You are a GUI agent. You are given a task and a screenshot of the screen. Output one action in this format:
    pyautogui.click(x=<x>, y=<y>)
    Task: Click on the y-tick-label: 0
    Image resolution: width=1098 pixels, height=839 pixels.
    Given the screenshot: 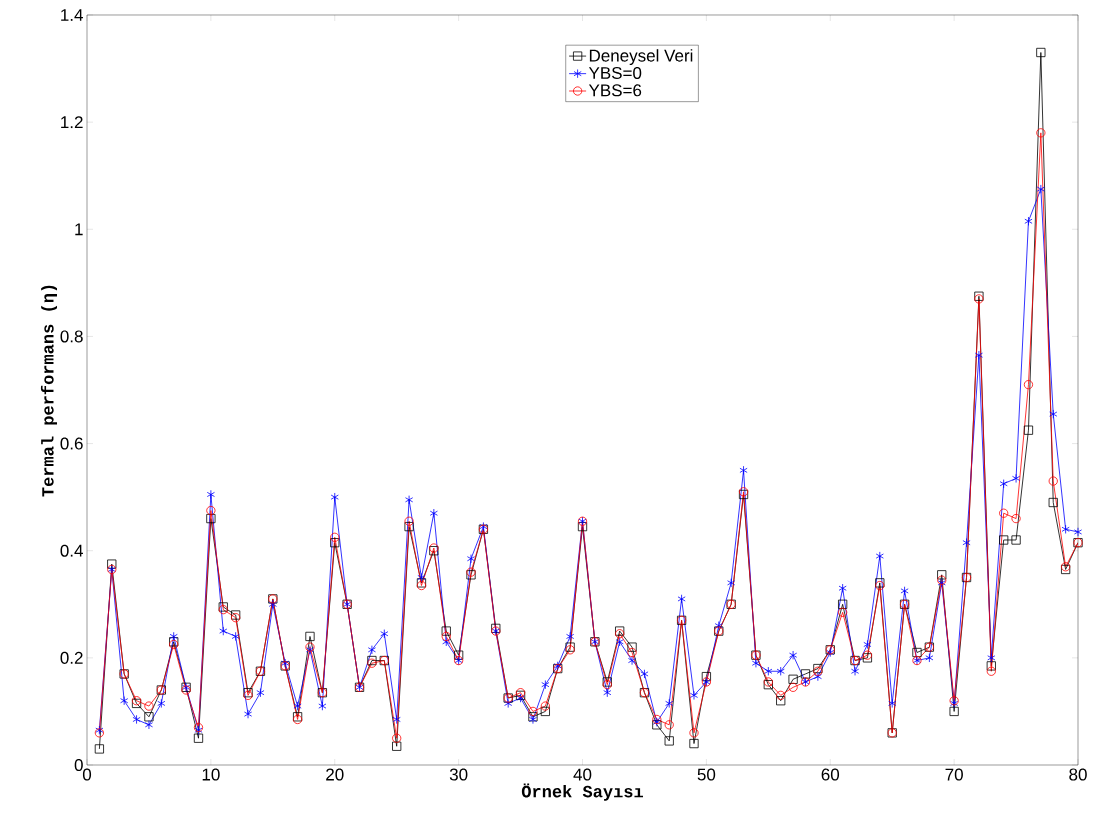 What is the action you would take?
    pyautogui.click(x=78, y=765)
    